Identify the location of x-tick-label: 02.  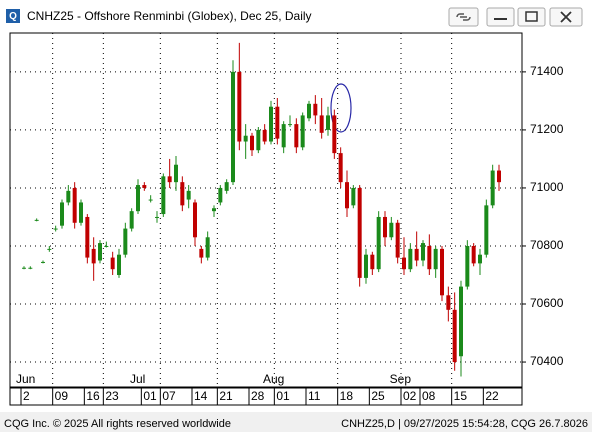
(410, 396).